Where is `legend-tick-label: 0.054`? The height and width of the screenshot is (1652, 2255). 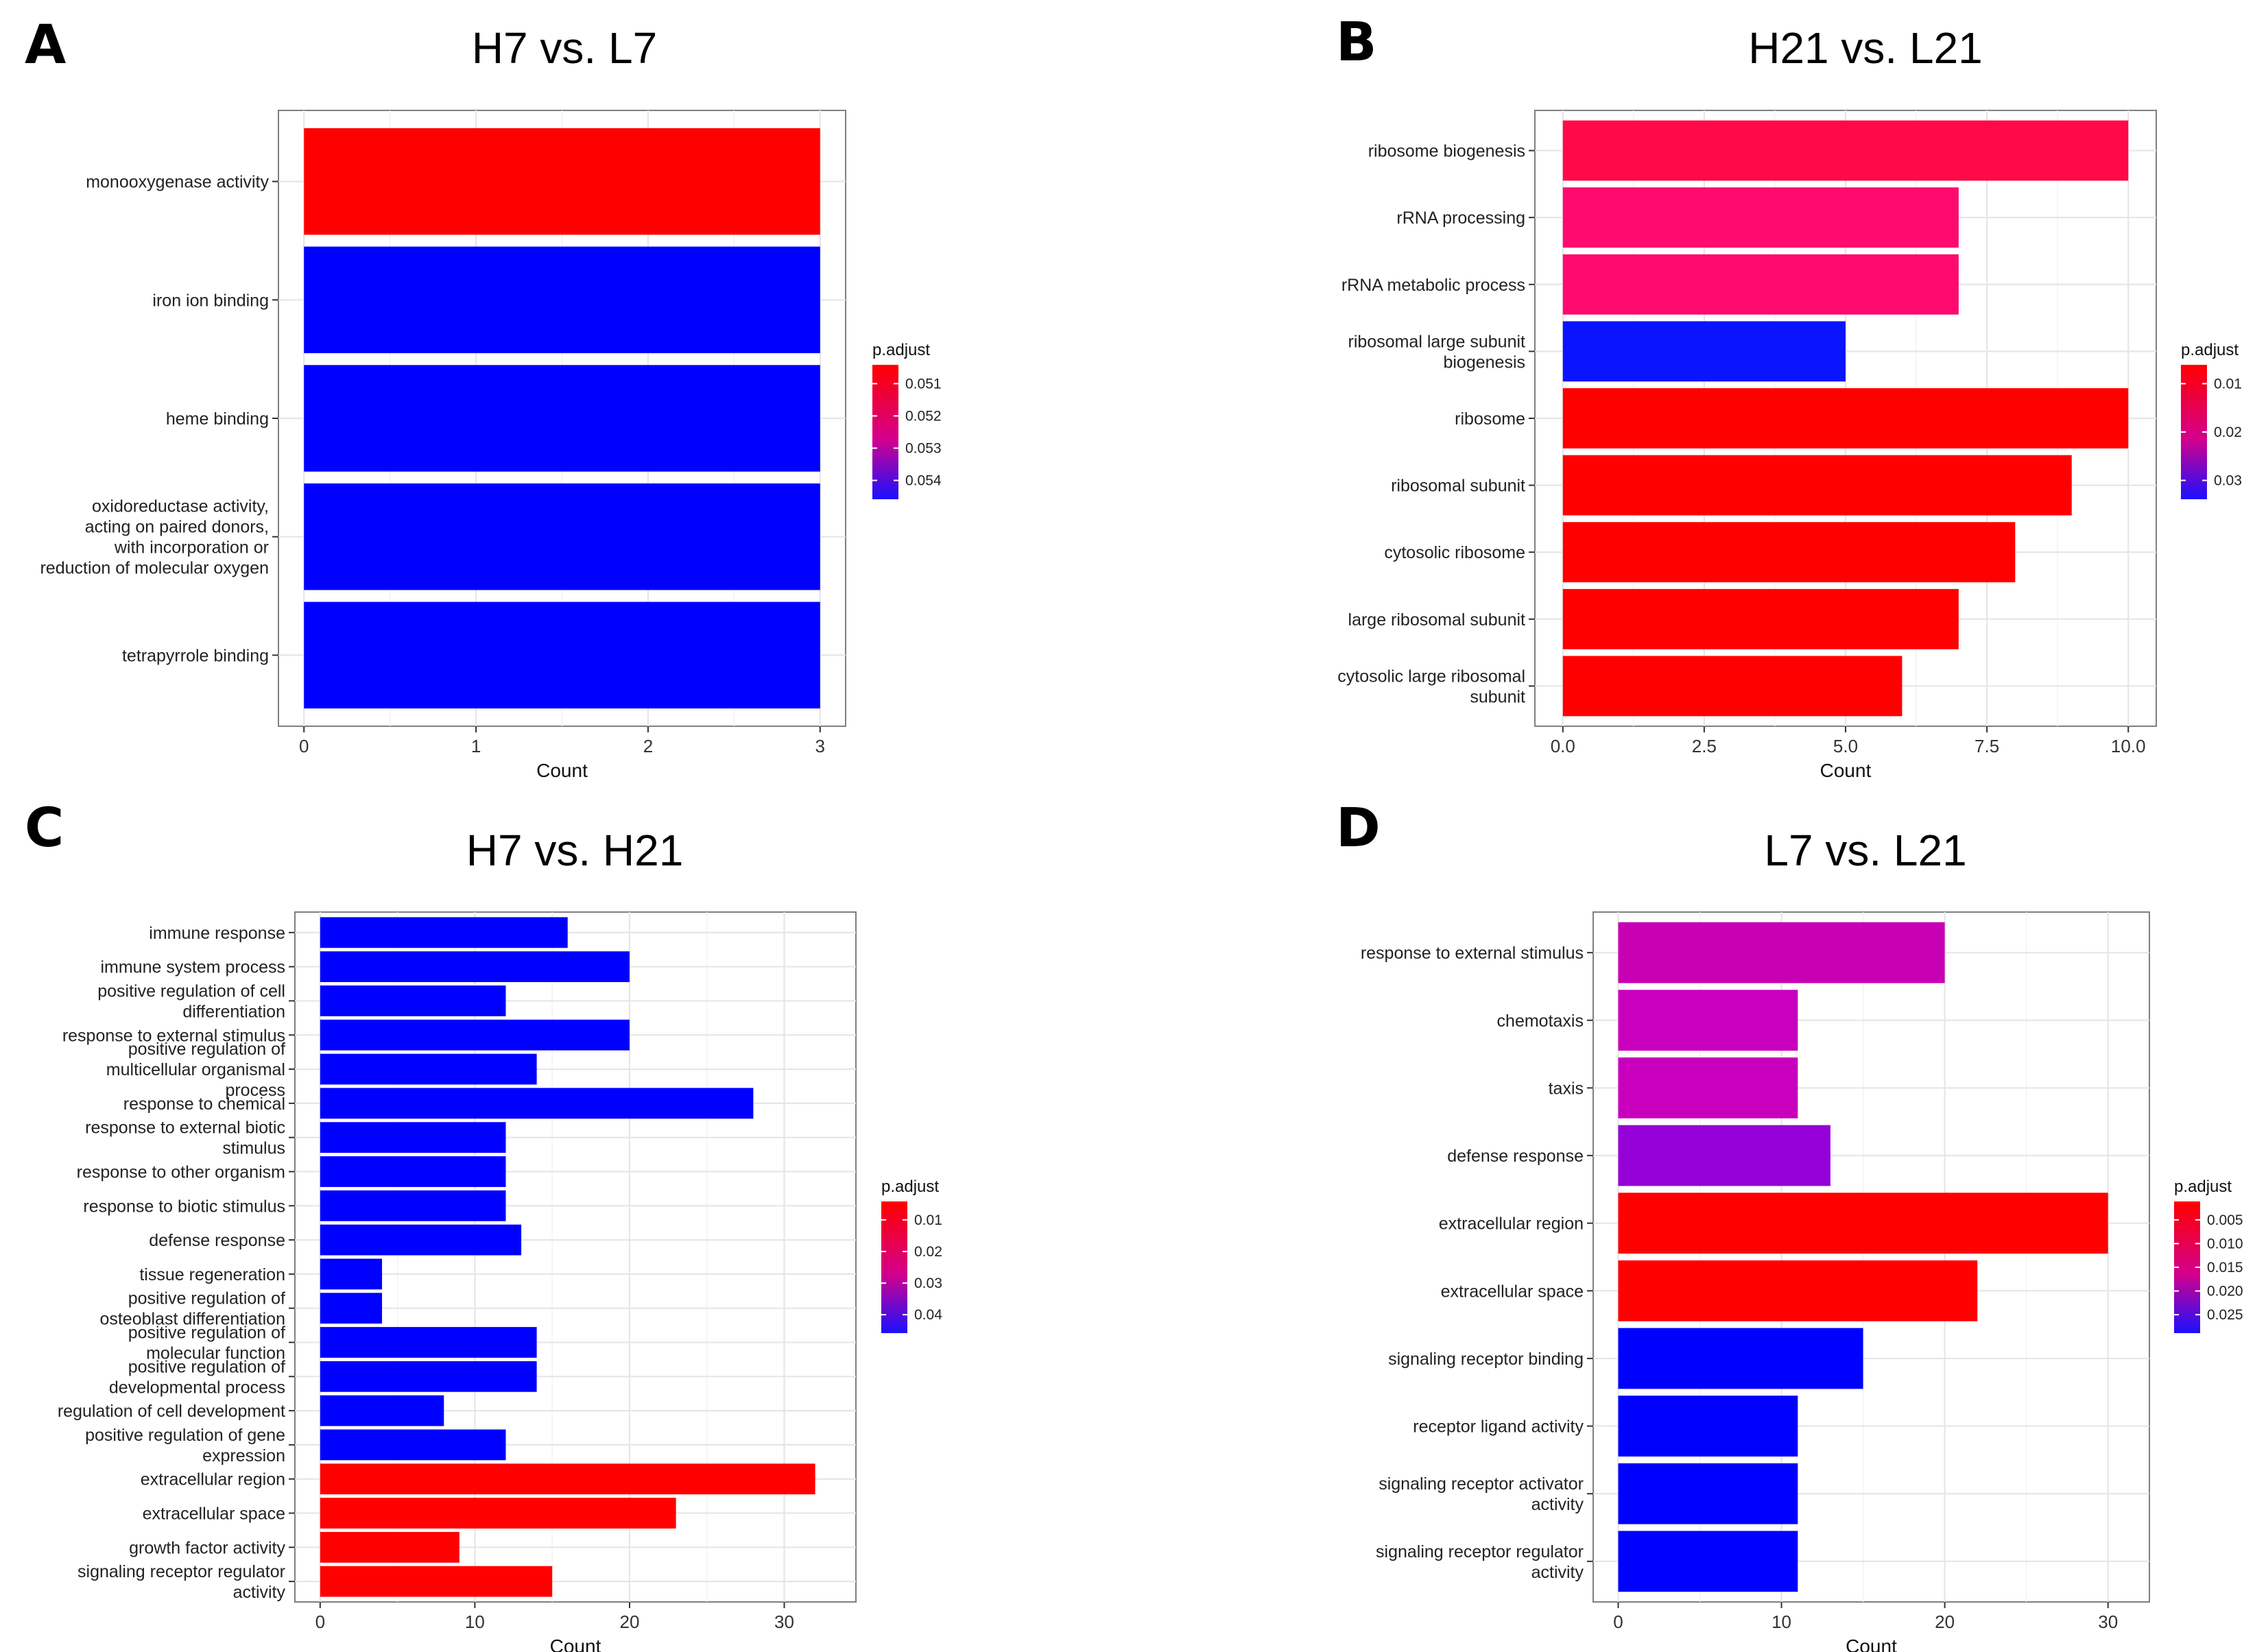 legend-tick-label: 0.054 is located at coordinates (923, 481).